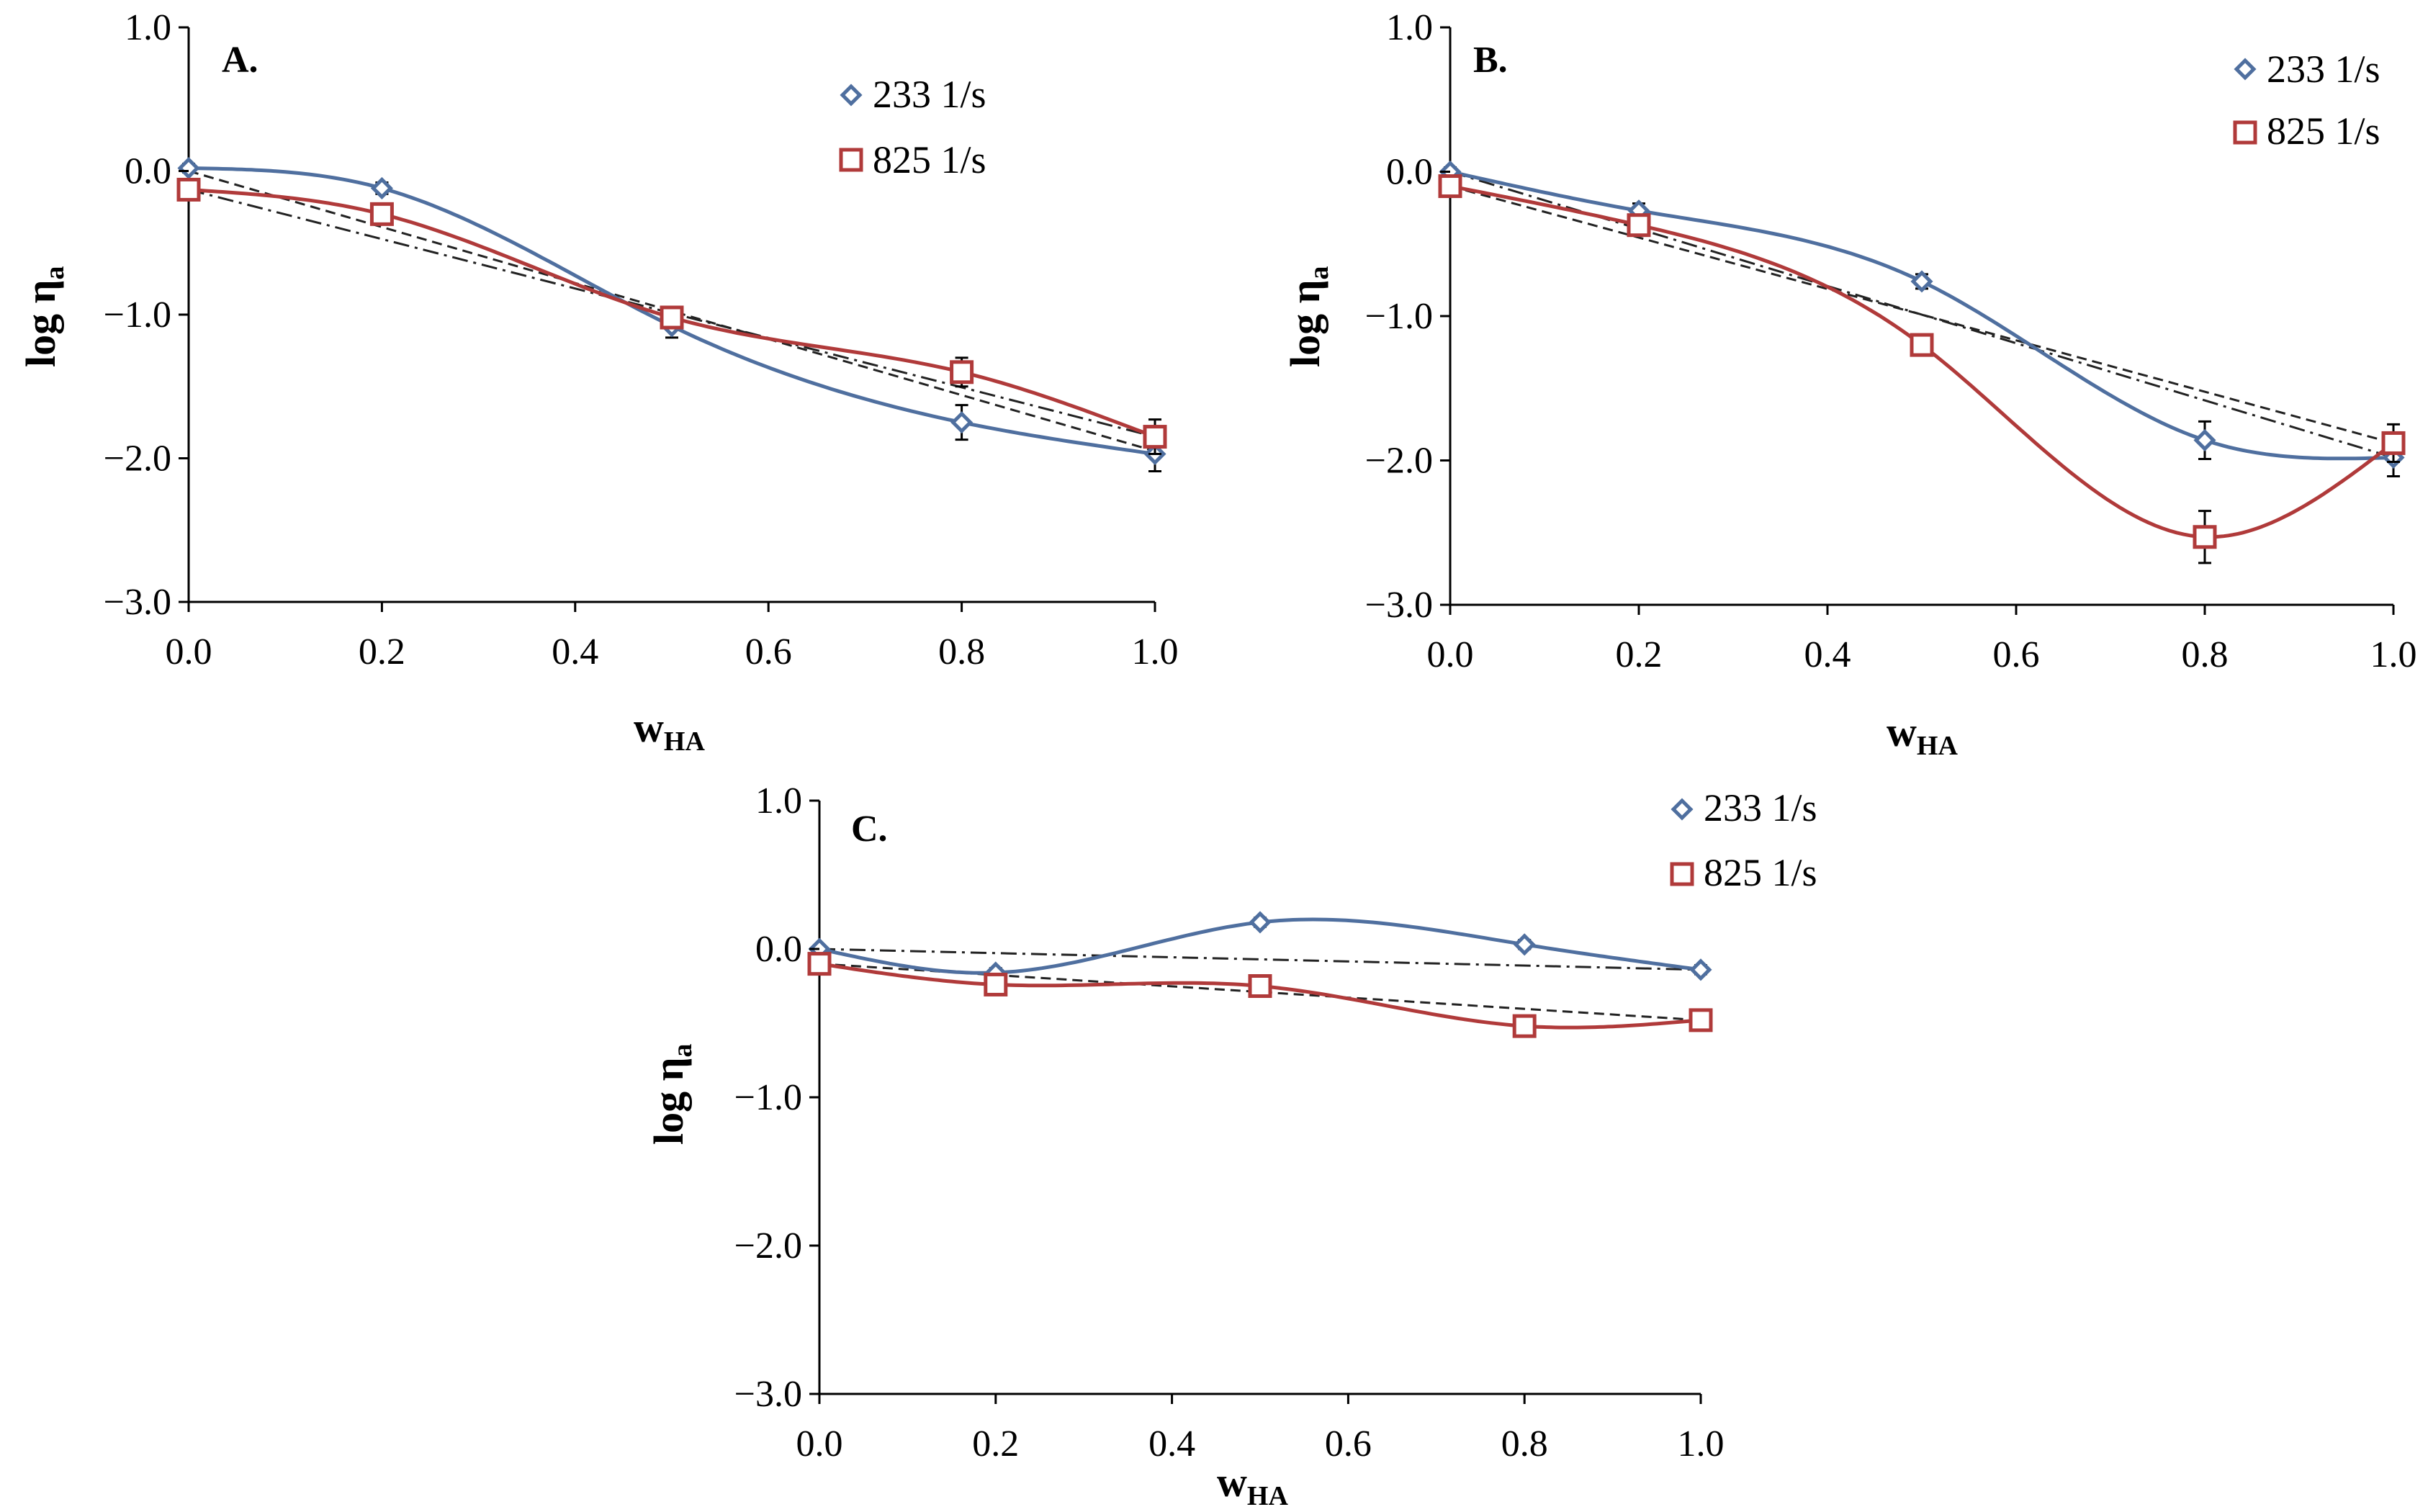 The height and width of the screenshot is (1512, 2428). What do you see at coordinates (1399, 316) in the screenshot?
I see `panel-b-ytick-label: −1.0` at bounding box center [1399, 316].